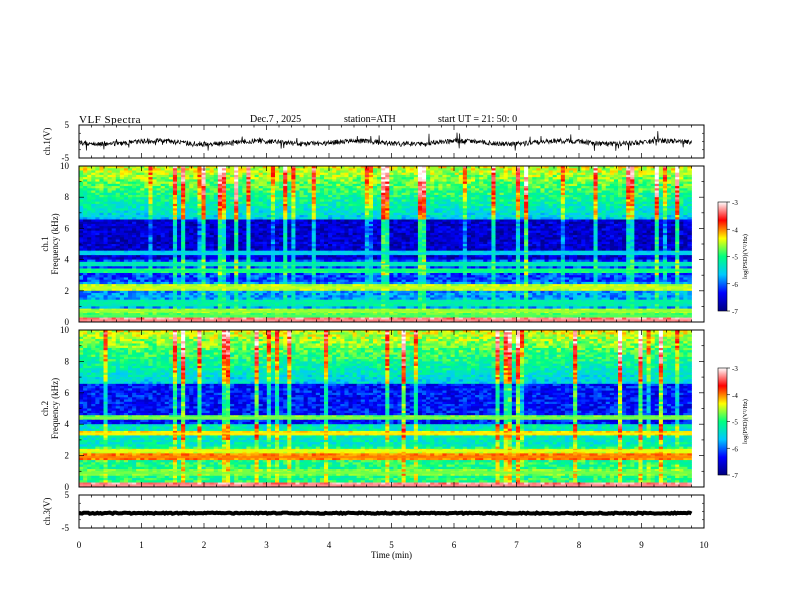 The width and height of the screenshot is (792, 612). I want to click on x-tick-label: 7, so click(516, 545).